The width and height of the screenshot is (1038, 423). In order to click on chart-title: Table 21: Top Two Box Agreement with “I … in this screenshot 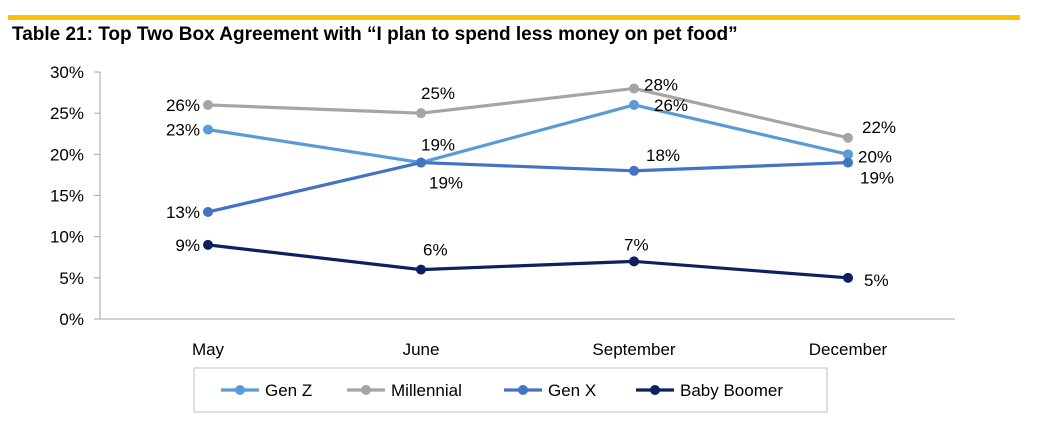, I will do `click(375, 34)`.